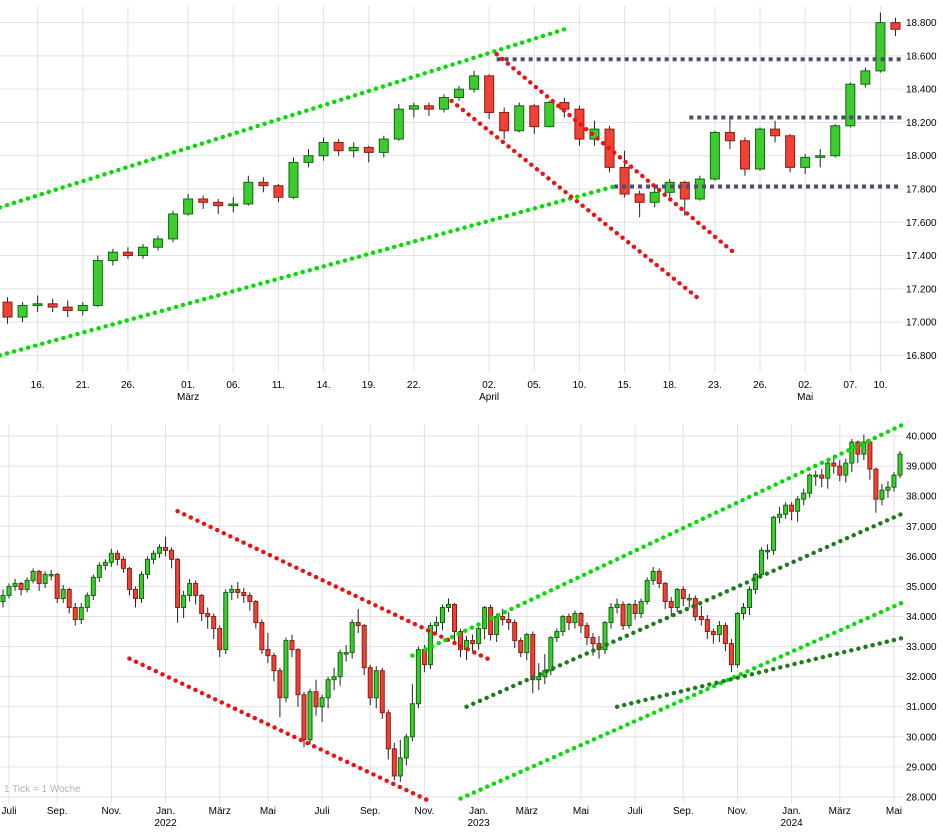 Image resolution: width=943 pixels, height=838 pixels. Describe the element at coordinates (921, 256) in the screenshot. I see `svg-text: 17.400` at that location.